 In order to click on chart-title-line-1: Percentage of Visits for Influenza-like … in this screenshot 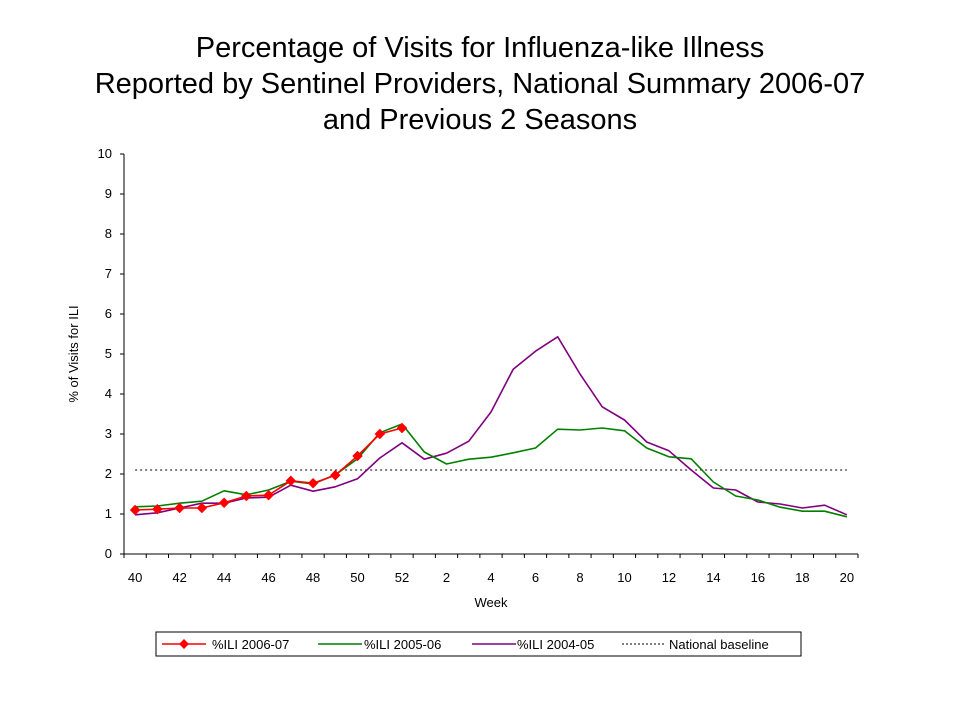, I will do `click(480, 48)`.